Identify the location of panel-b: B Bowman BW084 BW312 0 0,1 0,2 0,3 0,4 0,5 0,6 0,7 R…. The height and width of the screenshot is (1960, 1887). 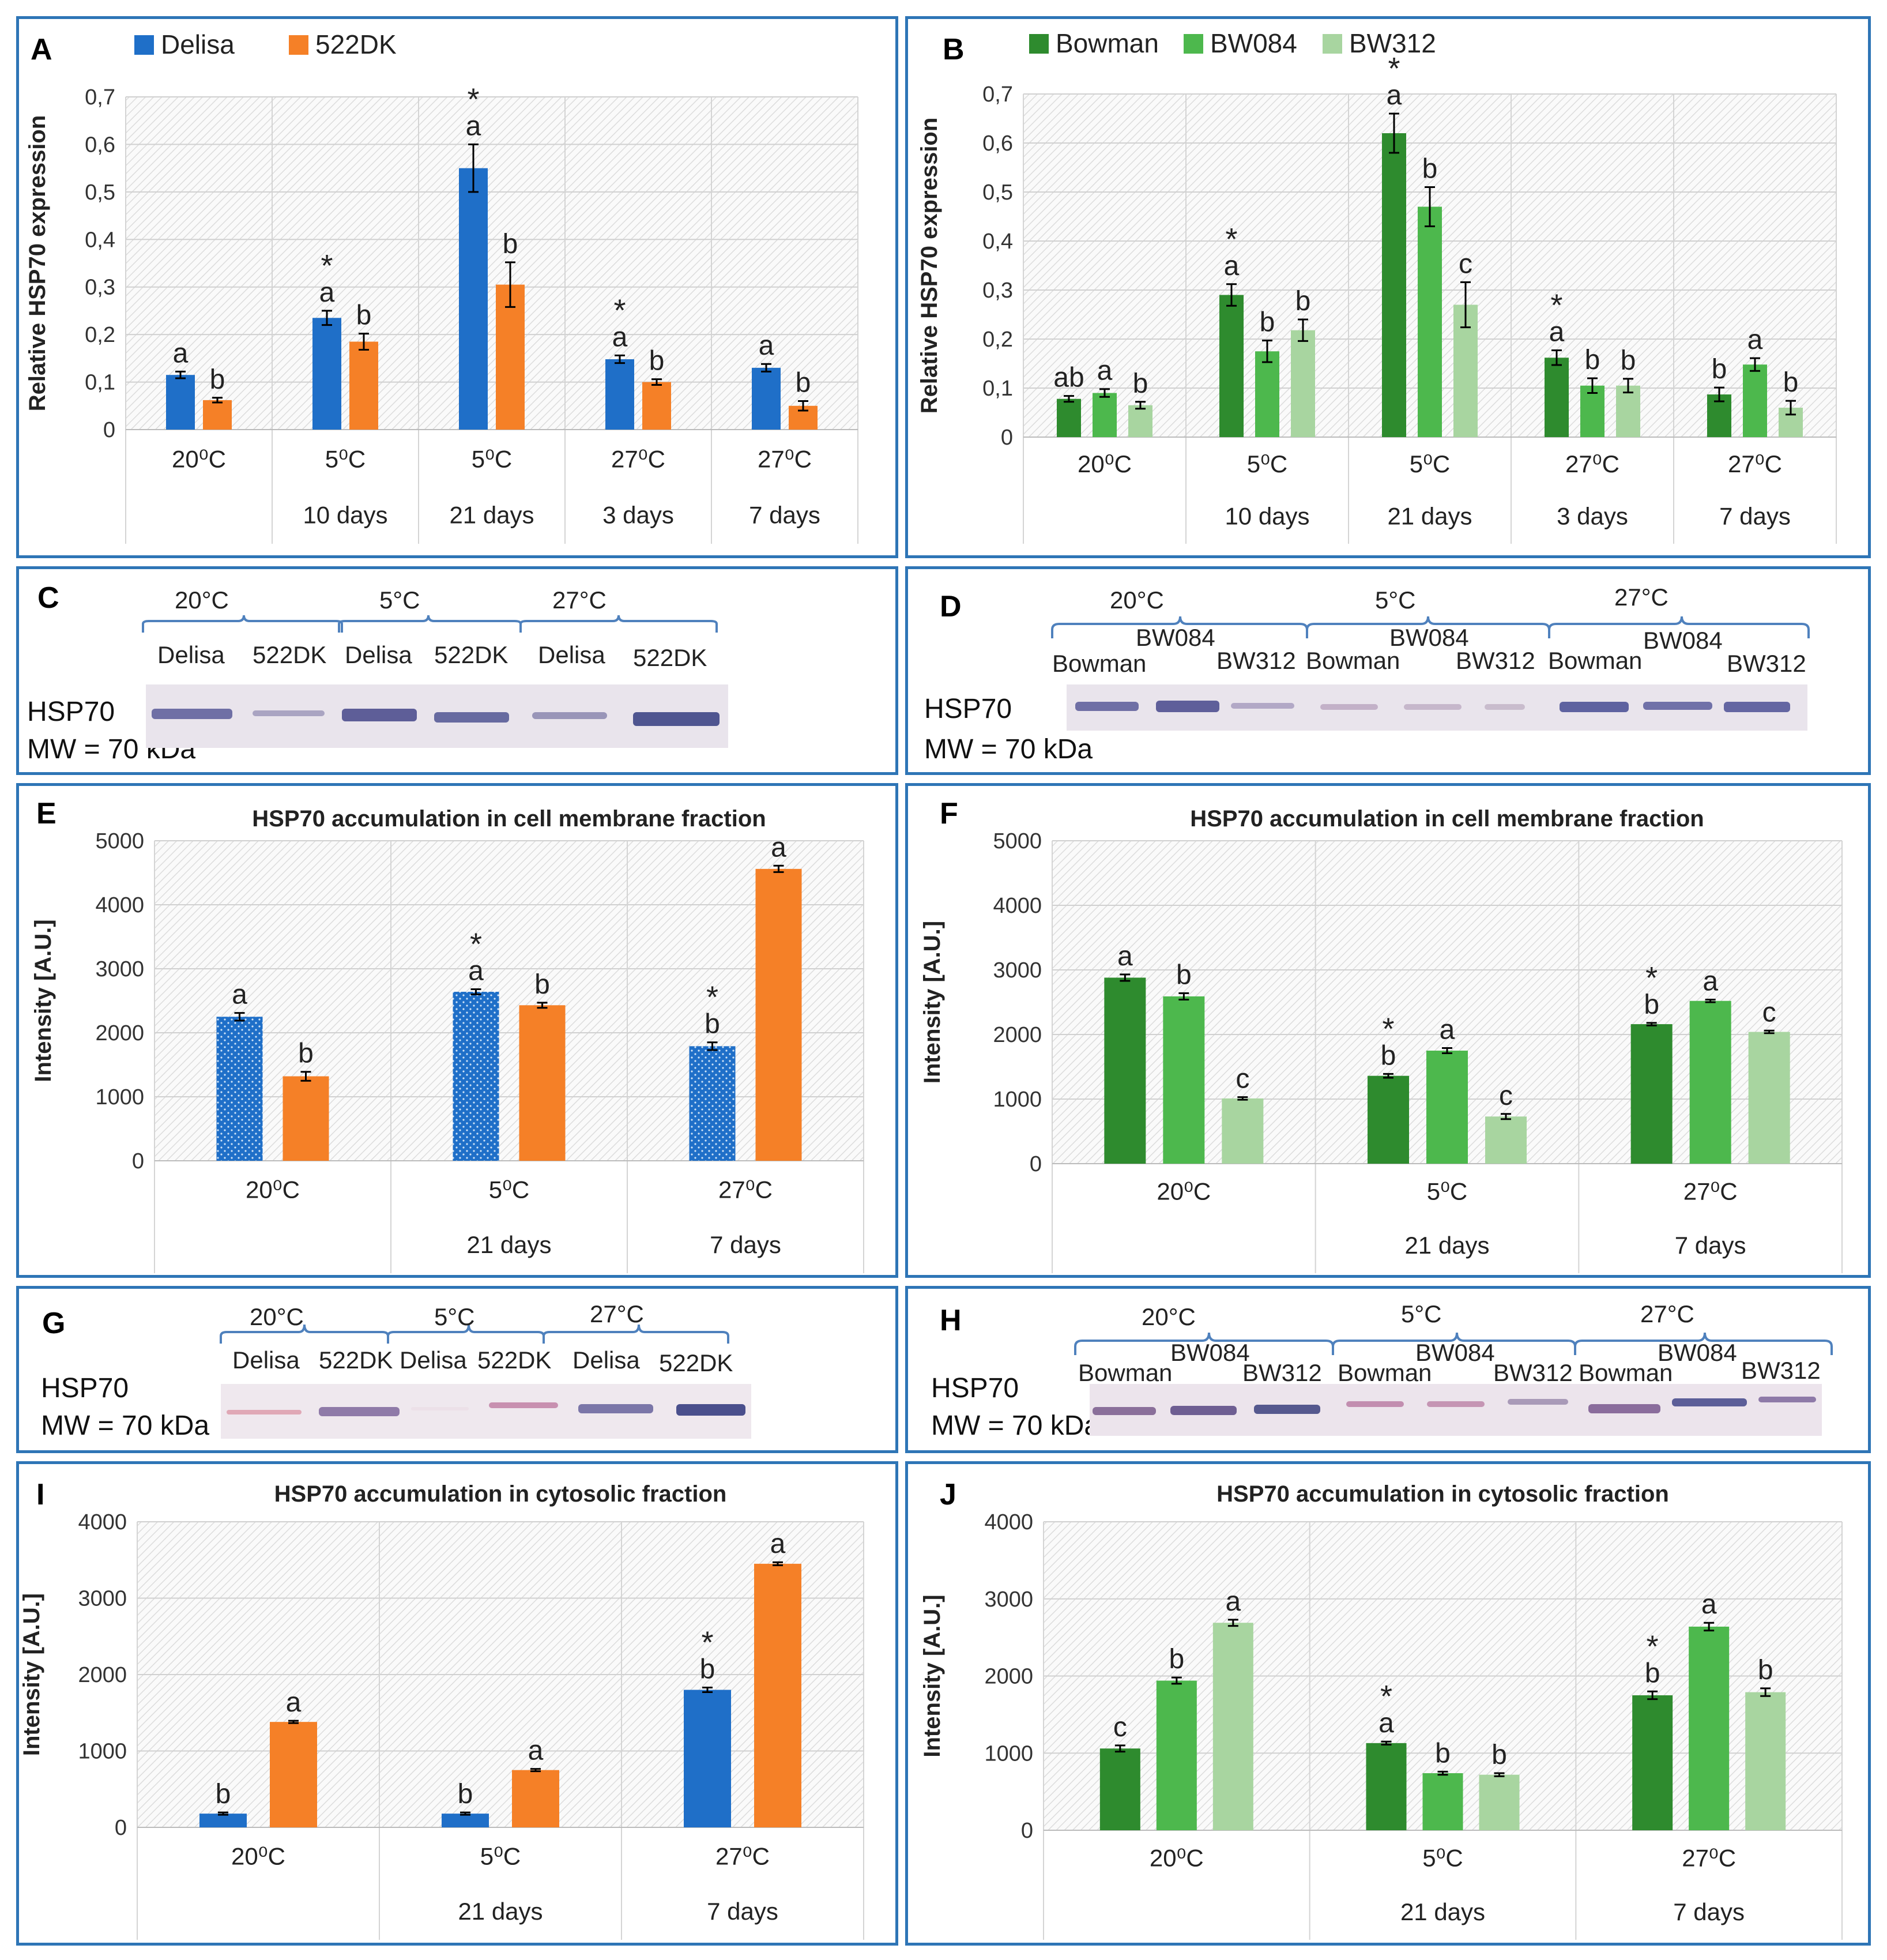
(1388, 287).